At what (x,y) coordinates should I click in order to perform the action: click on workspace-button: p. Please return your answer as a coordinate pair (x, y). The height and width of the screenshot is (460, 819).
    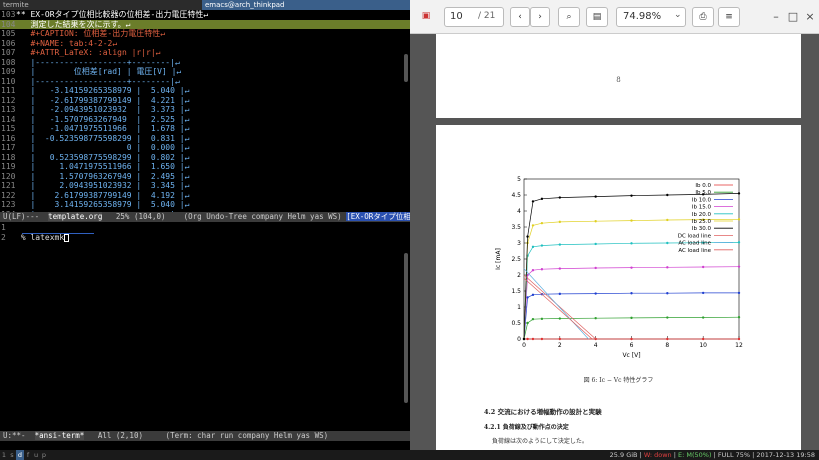
    Looking at the image, I should click on (44, 455).